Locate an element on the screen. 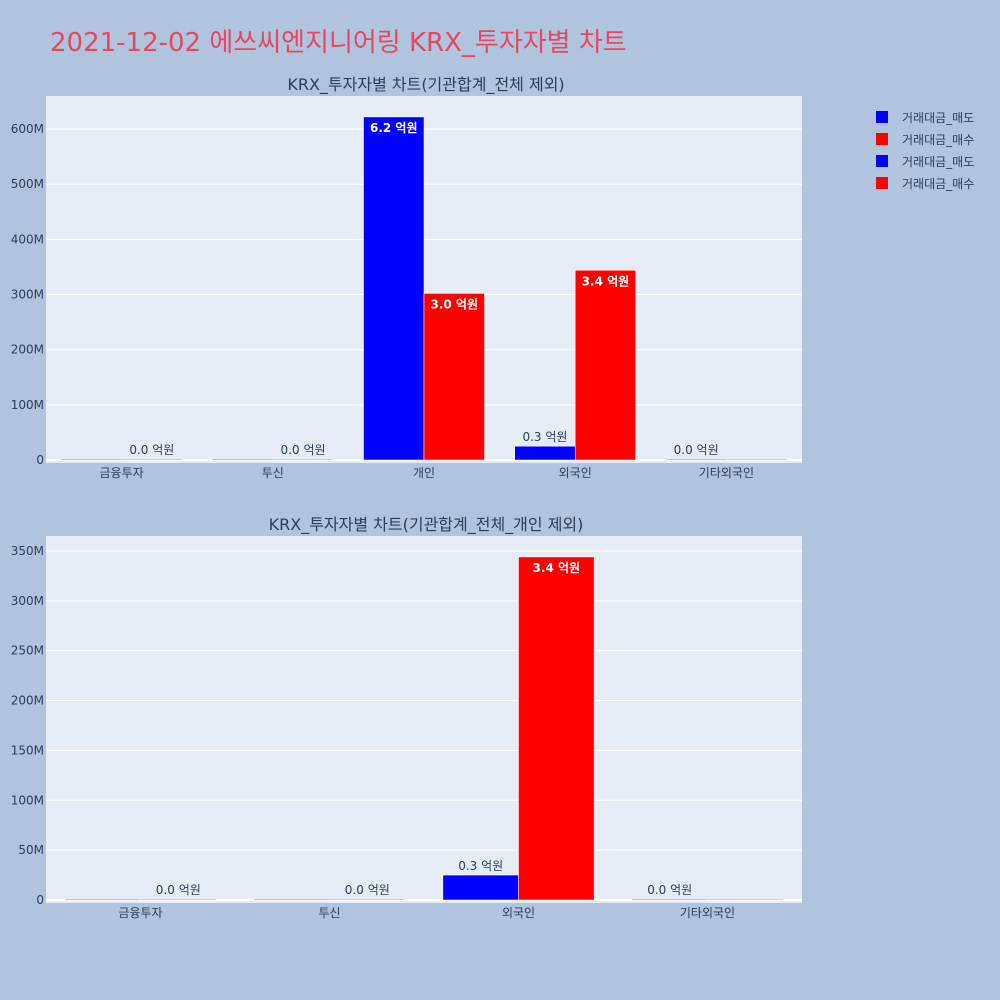  y-tick-label: 600M is located at coordinates (27, 129).